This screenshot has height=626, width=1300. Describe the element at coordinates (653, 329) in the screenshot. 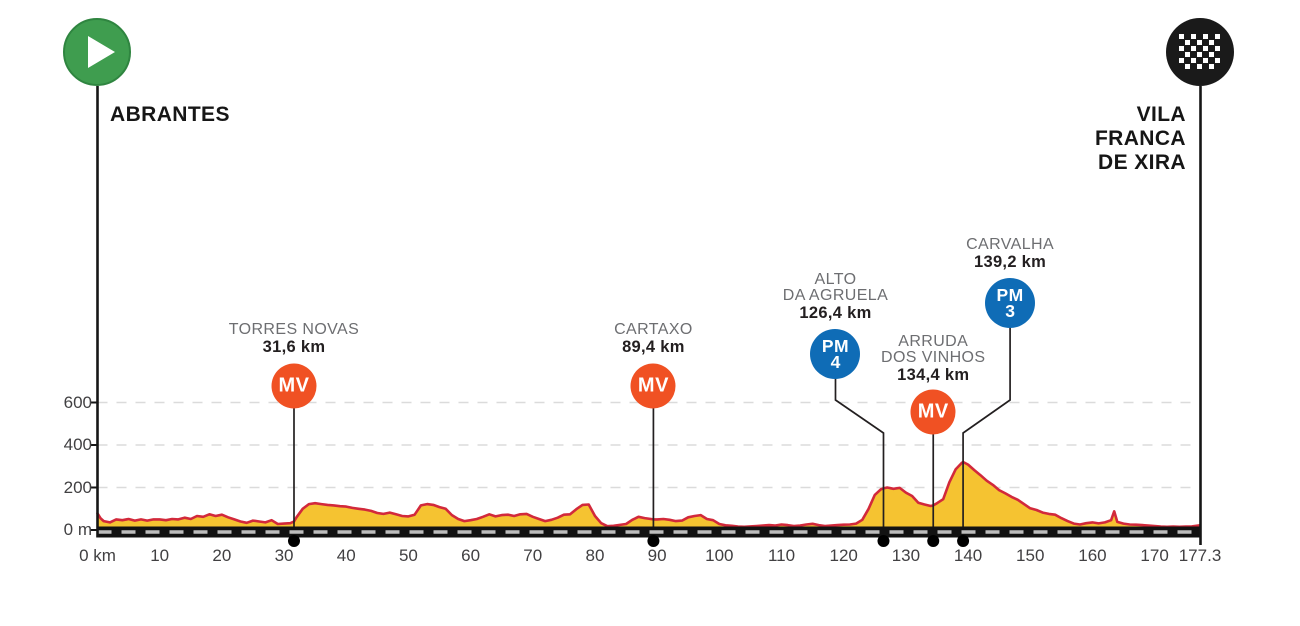

I see `marker-name: CARTAXO` at that location.